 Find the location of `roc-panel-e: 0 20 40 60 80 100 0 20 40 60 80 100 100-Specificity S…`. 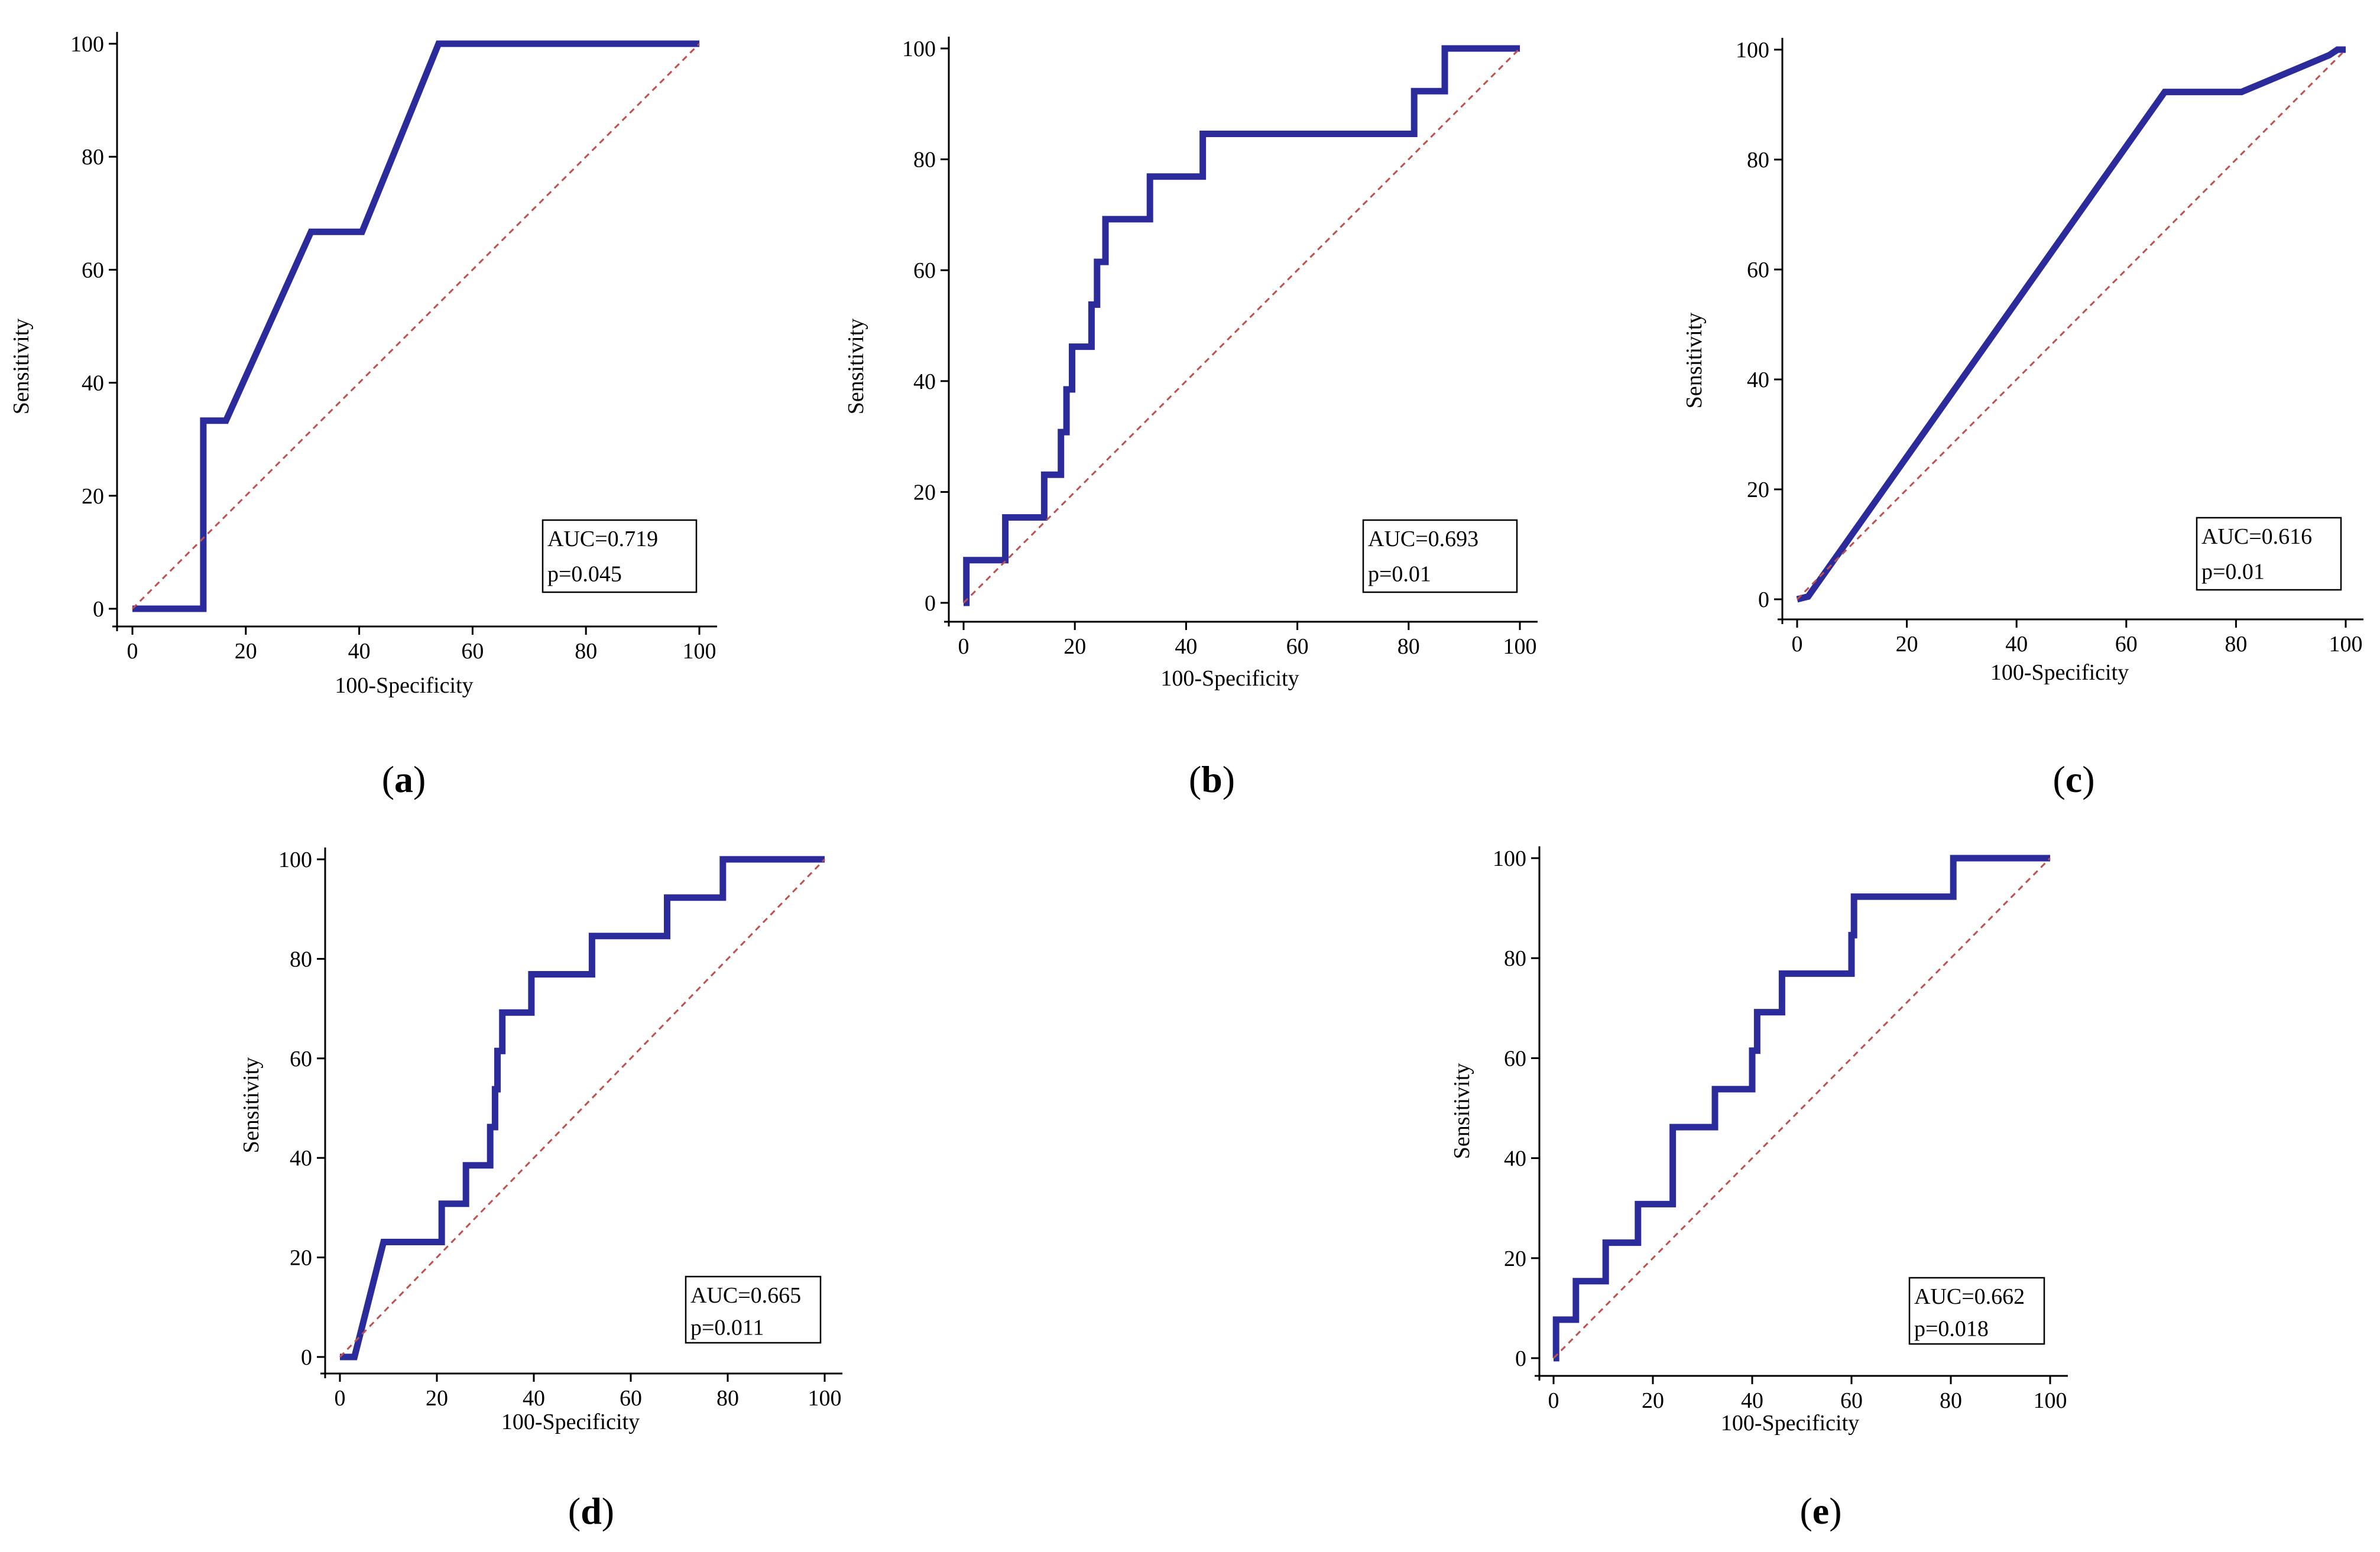

roc-panel-e: 0 20 40 60 80 100 0 20 40 60 80 100 100-Specificity S… is located at coordinates (1759, 1189).